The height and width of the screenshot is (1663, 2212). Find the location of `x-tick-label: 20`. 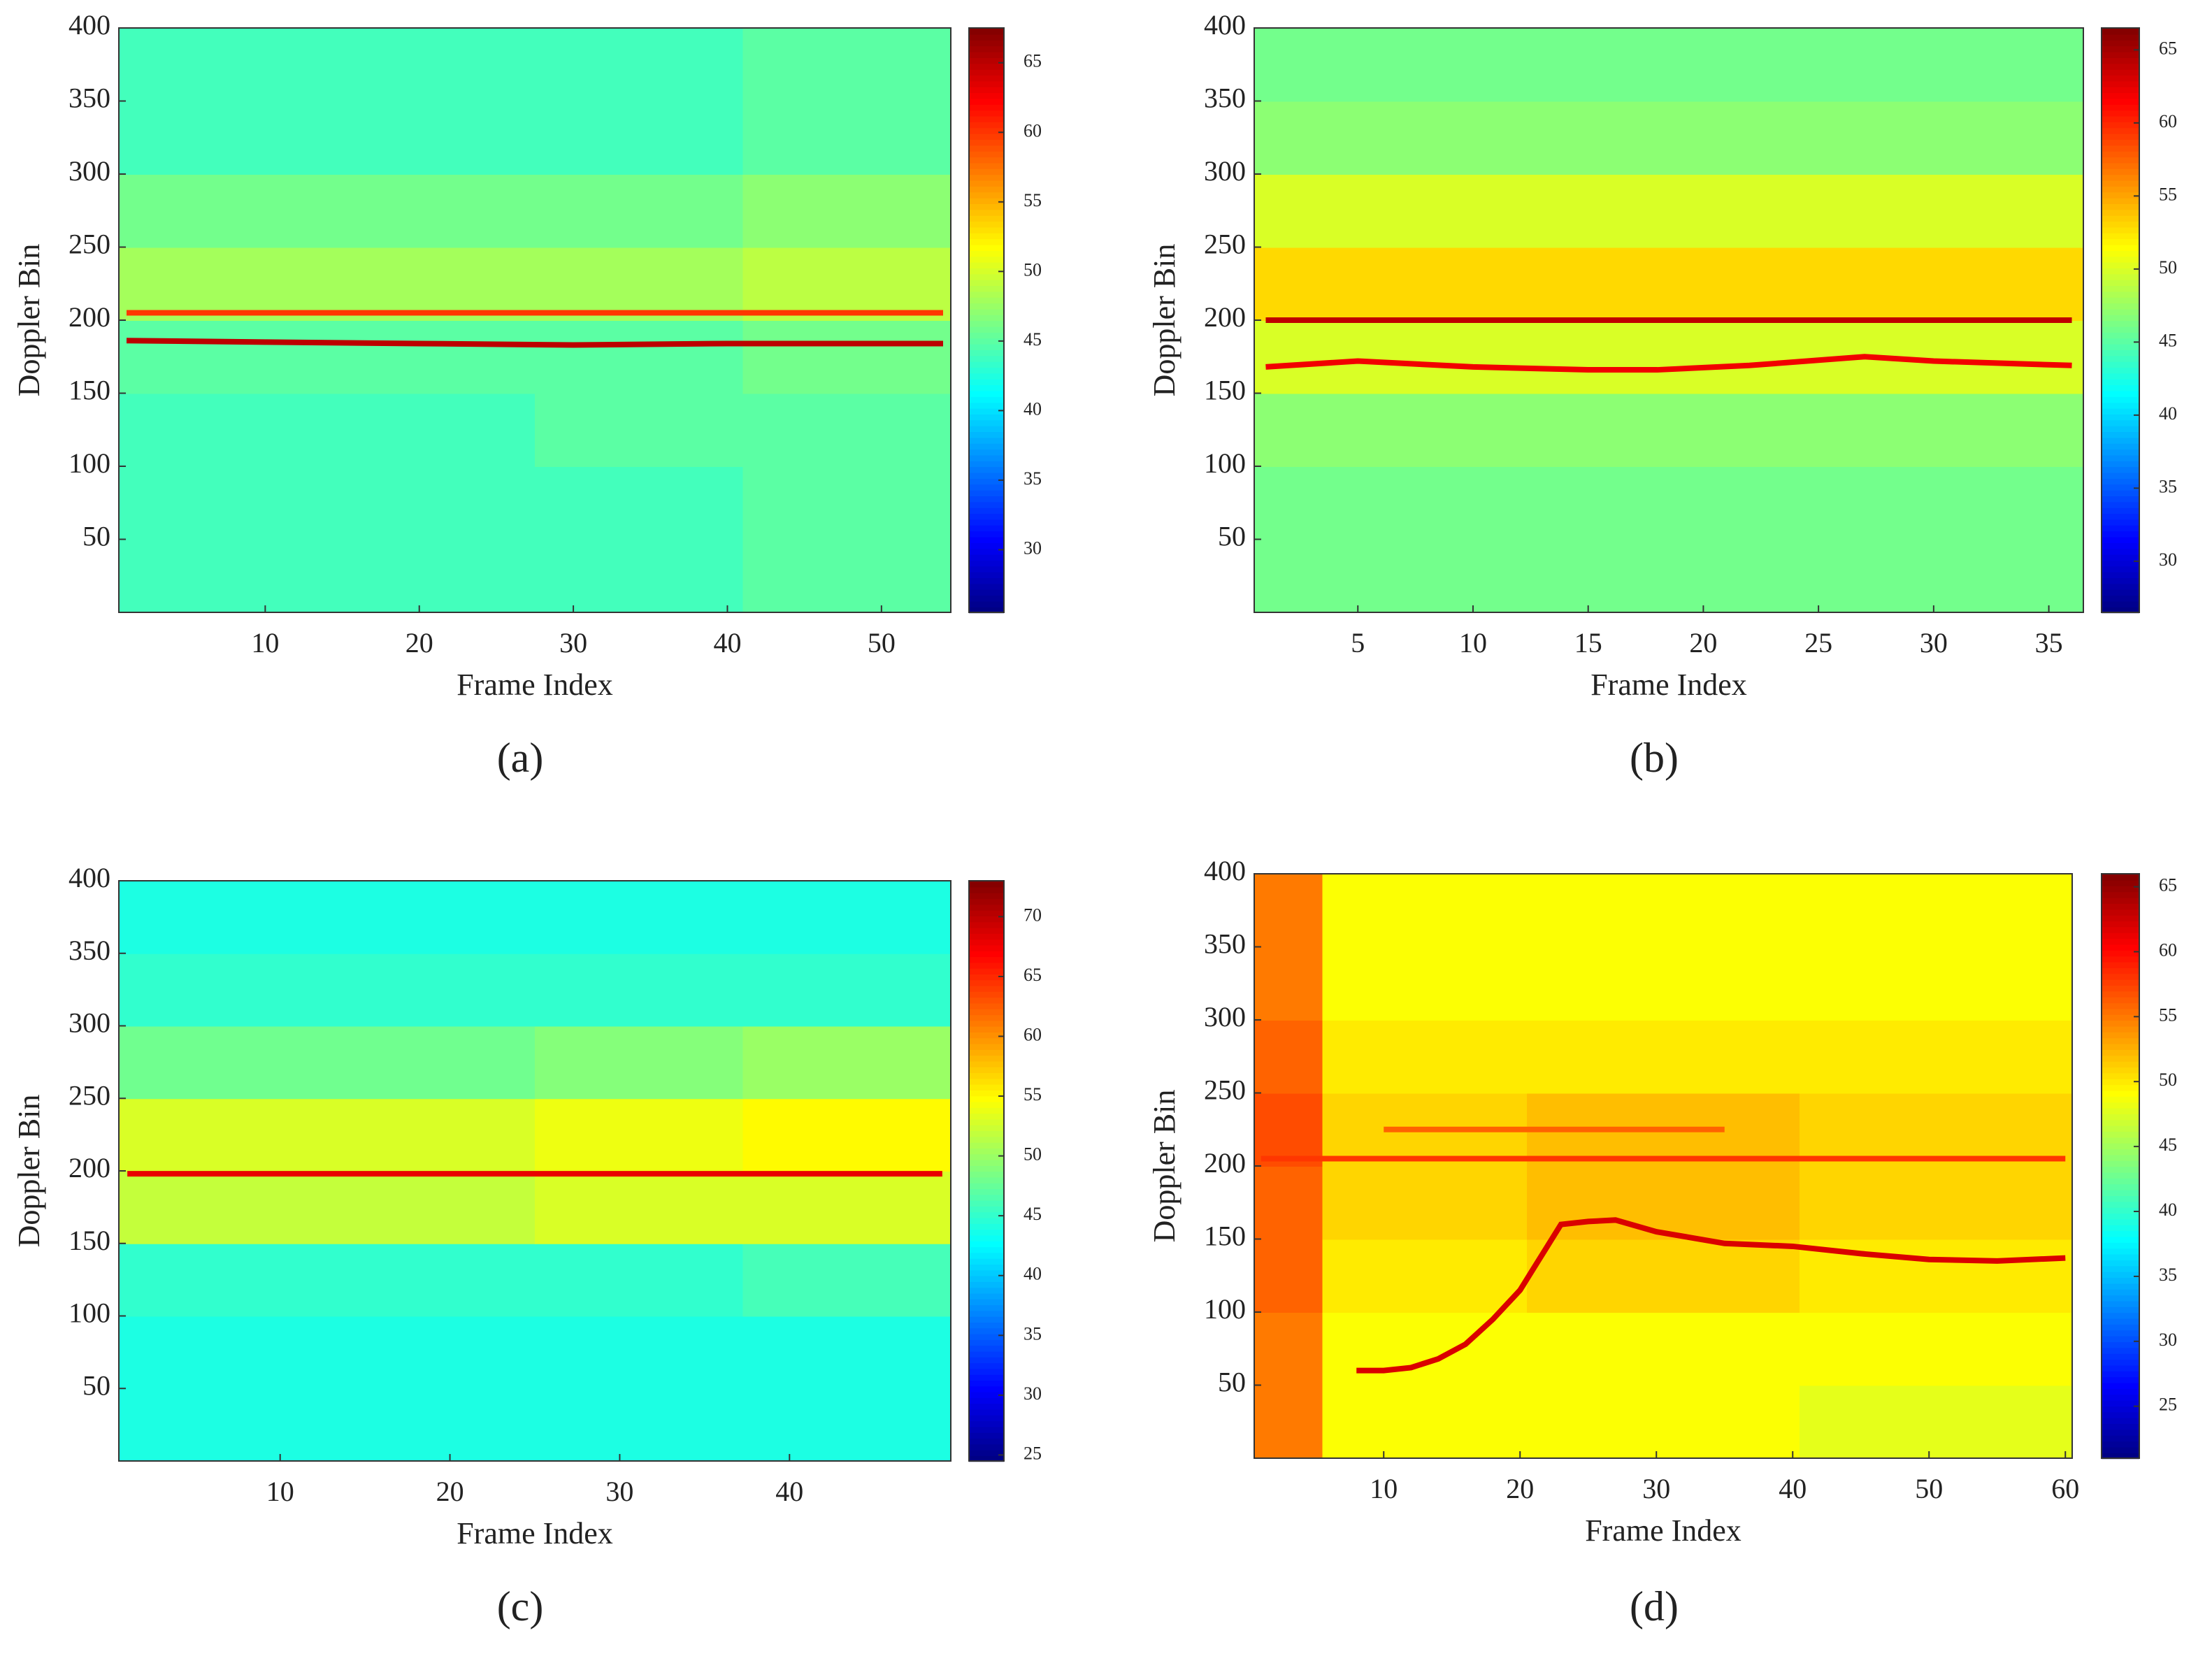

x-tick-label: 20 is located at coordinates (419, 642).